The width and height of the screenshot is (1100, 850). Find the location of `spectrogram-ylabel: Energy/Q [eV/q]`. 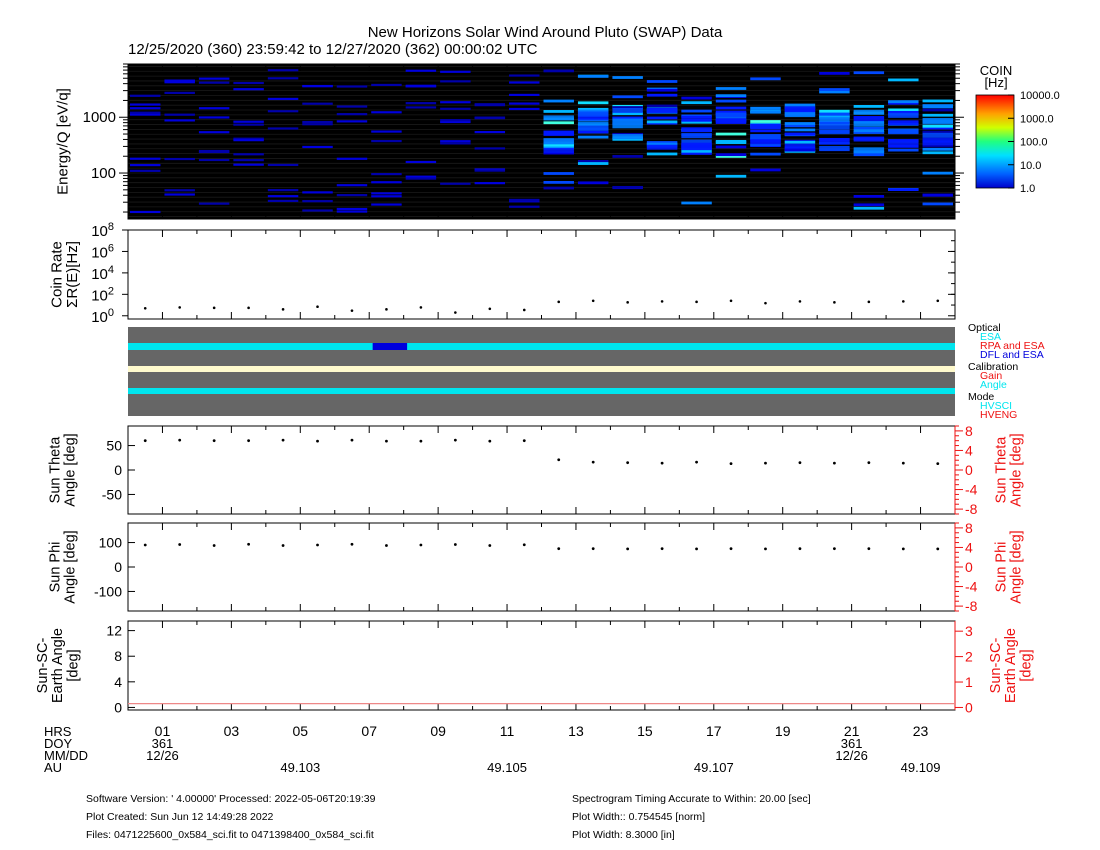

spectrogram-ylabel: Energy/Q [eV/q] is located at coordinates (62, 141).